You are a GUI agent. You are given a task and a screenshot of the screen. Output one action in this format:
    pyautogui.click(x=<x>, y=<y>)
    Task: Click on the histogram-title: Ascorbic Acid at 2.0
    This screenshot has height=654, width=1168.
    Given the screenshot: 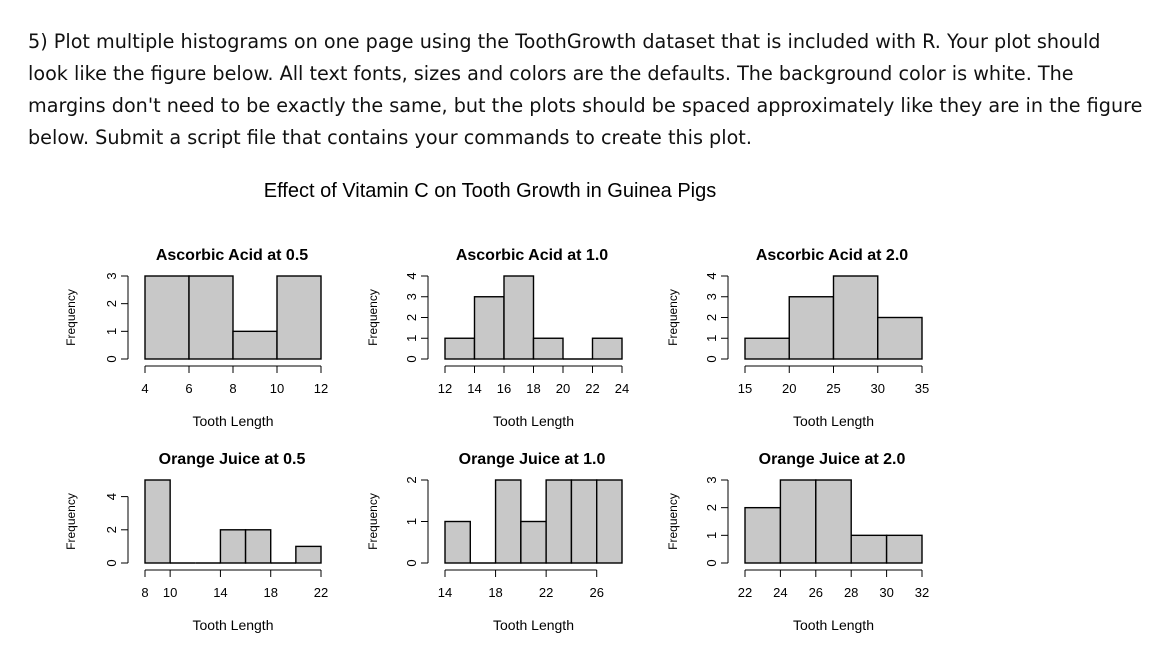 What is the action you would take?
    pyautogui.click(x=832, y=255)
    